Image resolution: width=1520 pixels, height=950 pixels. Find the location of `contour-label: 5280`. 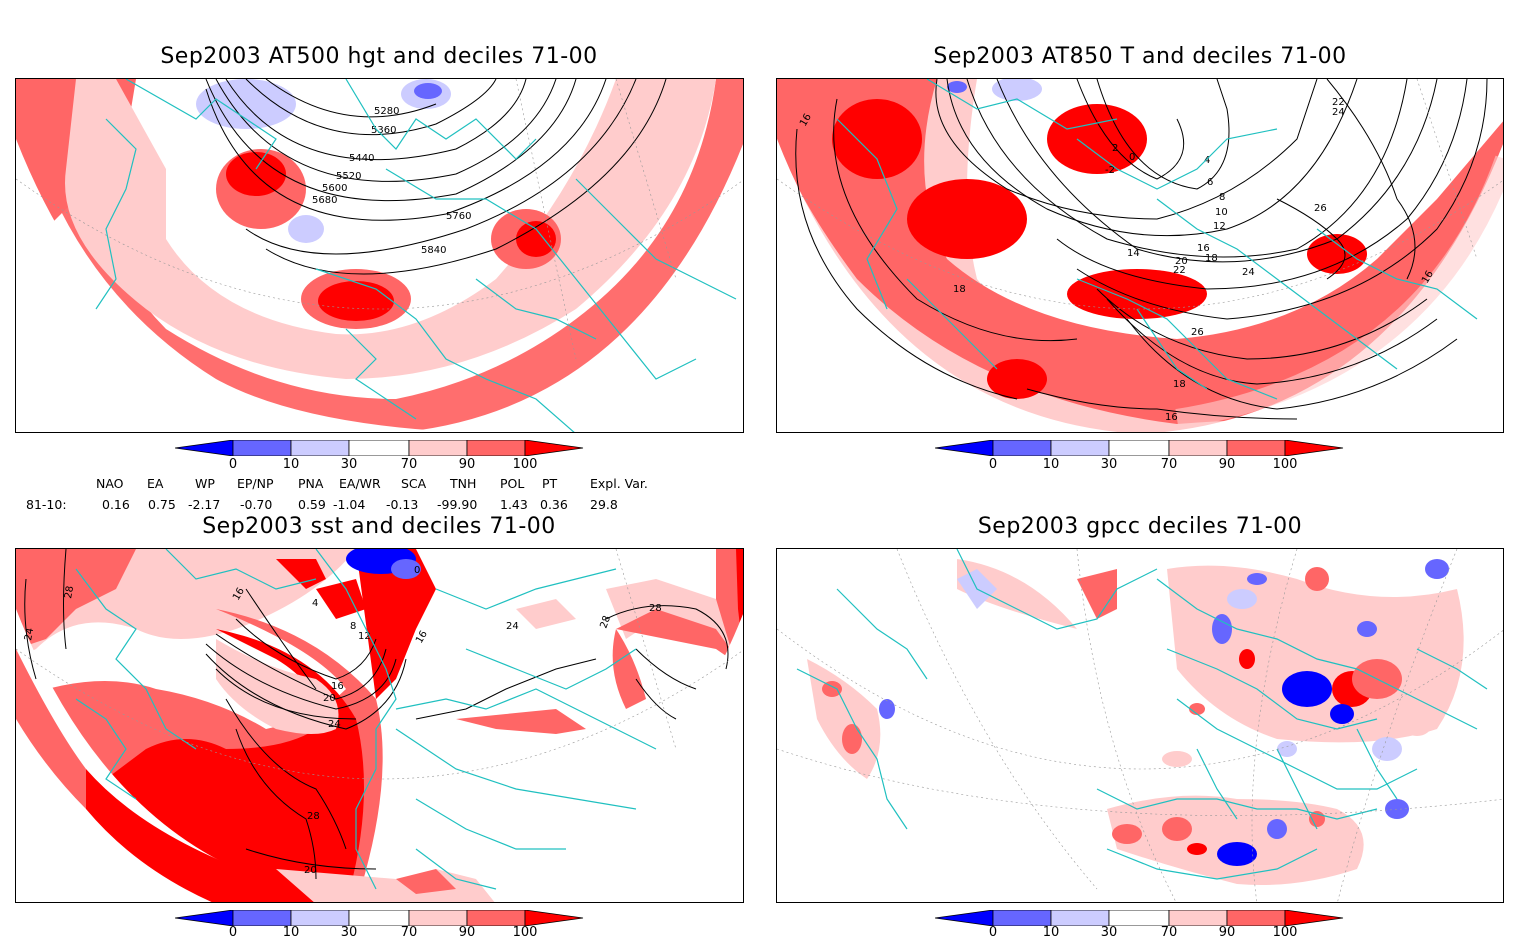

contour-label: 5280 is located at coordinates (386, 111).